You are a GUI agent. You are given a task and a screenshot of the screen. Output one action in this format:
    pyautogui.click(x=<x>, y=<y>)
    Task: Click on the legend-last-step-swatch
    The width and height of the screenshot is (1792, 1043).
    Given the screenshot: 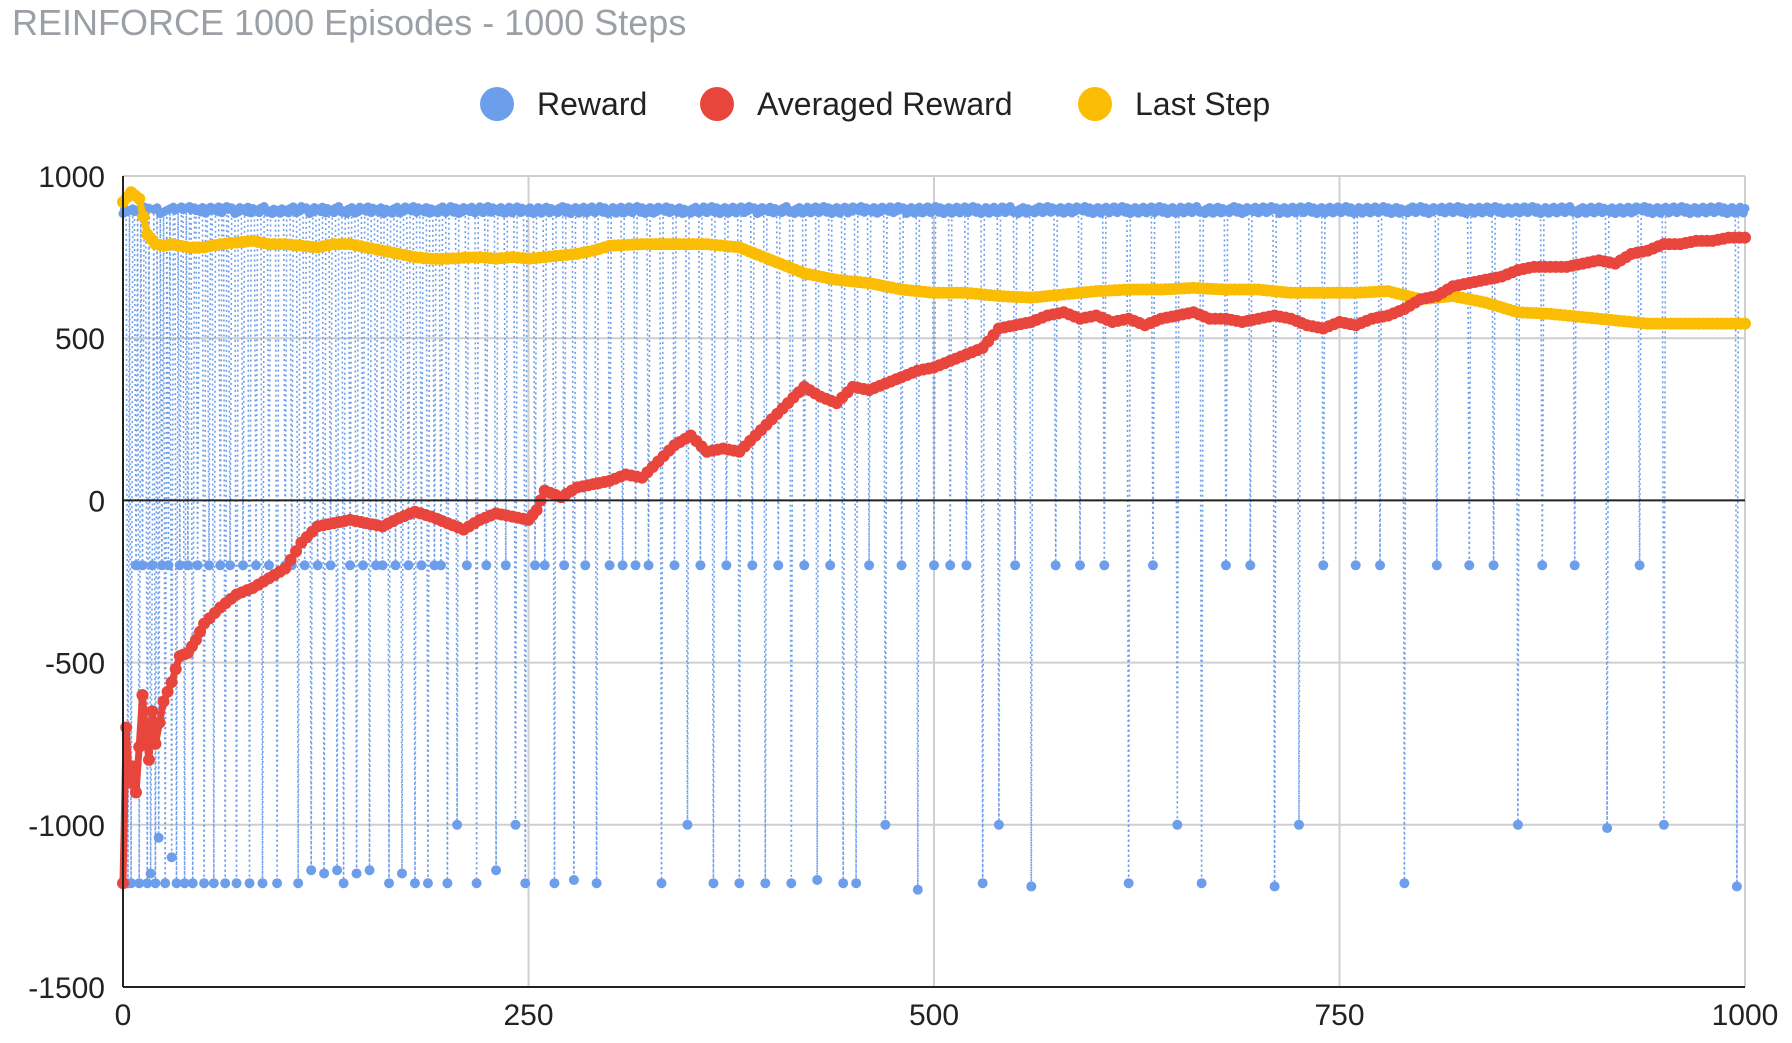 What is the action you would take?
    pyautogui.click(x=1095, y=104)
    